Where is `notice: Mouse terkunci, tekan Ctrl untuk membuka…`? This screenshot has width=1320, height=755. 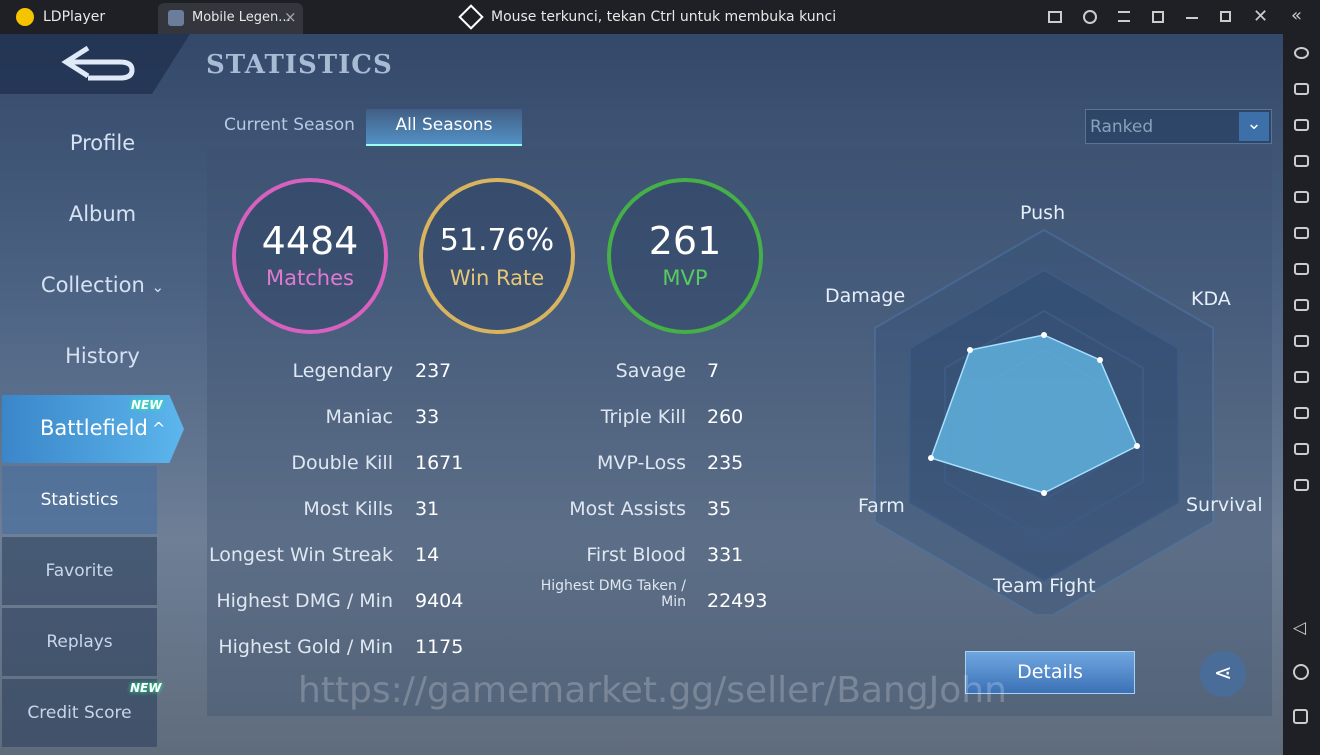 notice: Mouse terkunci, tekan Ctrl untuk membuka… is located at coordinates (664, 17).